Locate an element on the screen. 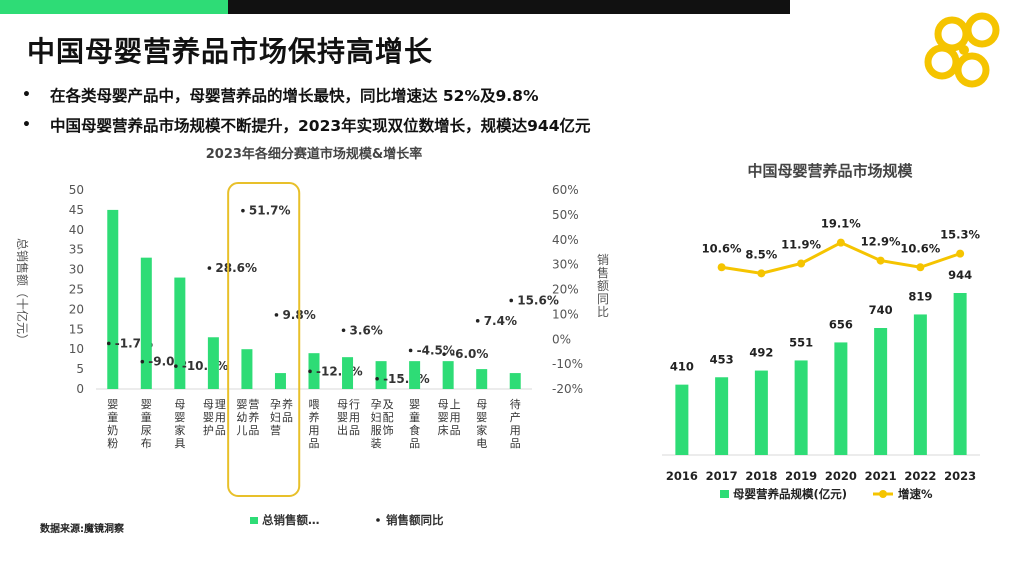  y-tick-label: 25 is located at coordinates (76, 290).